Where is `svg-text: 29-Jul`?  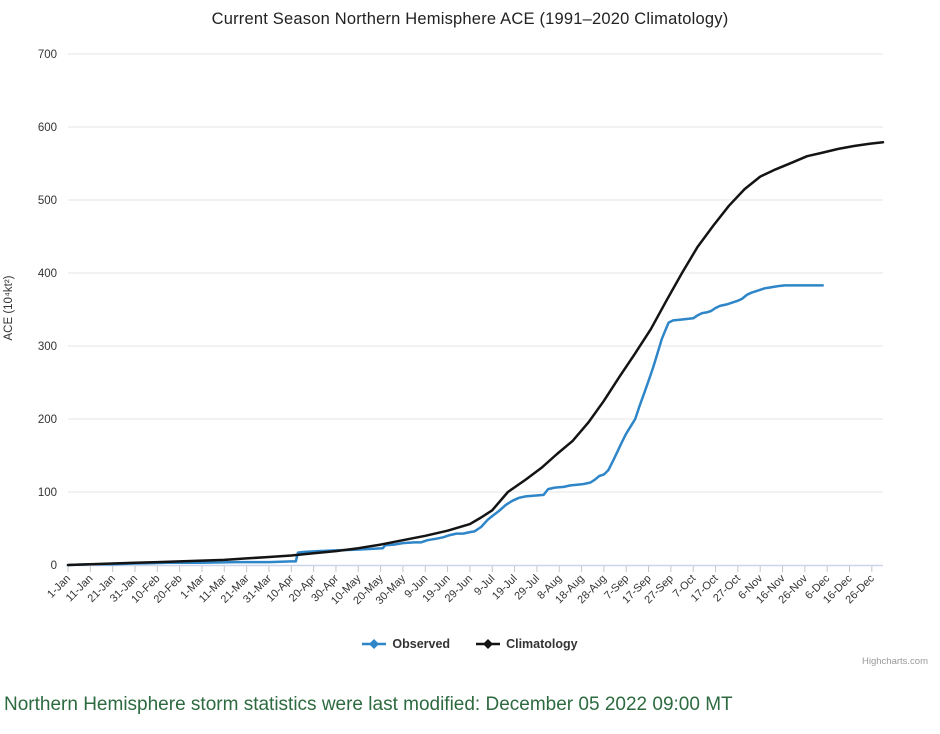 svg-text: 29-Jul is located at coordinates (527, 588).